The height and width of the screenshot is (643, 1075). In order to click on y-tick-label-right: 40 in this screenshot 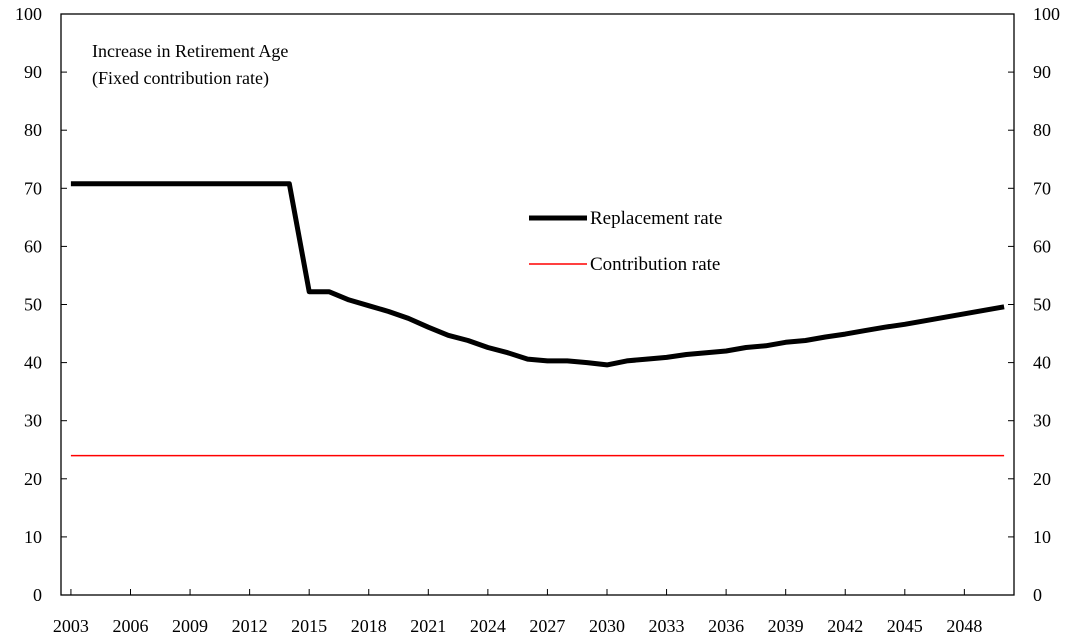, I will do `click(1042, 363)`.